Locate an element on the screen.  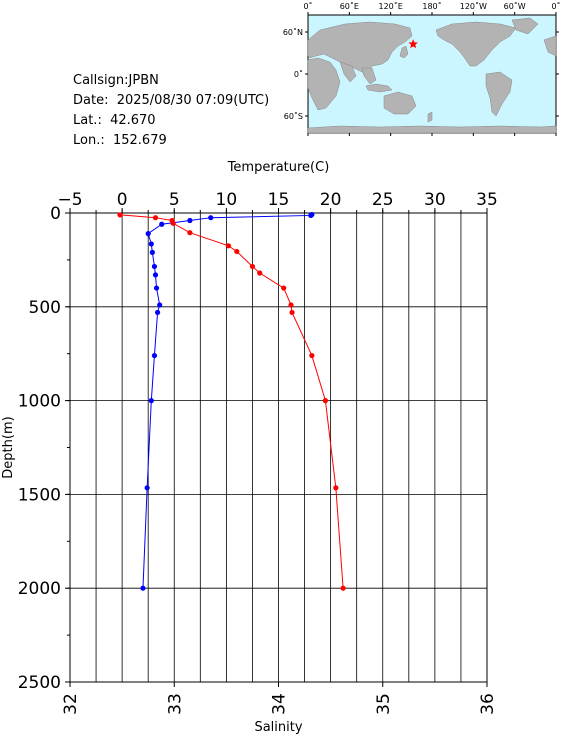
map-lon-label: 180˚ is located at coordinates (431, 6).